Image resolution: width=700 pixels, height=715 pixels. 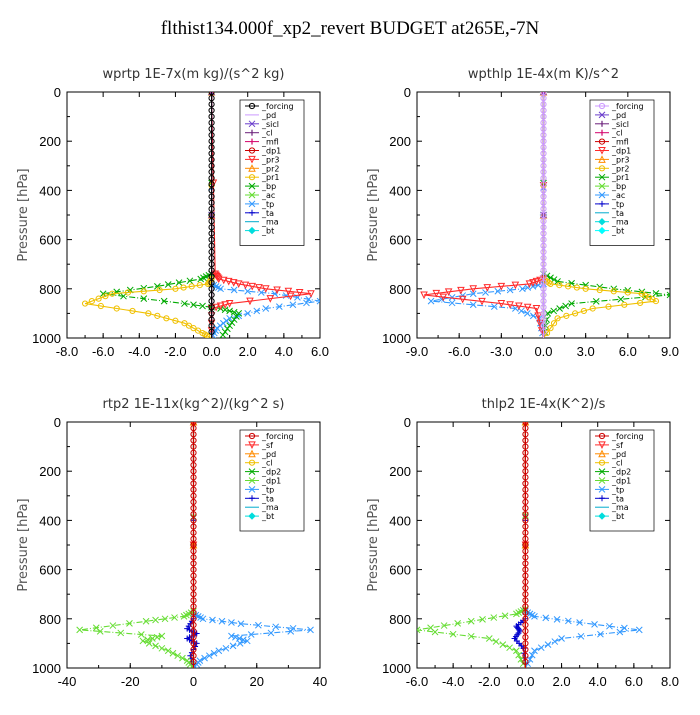 I want to click on plot-area, so click(x=530, y=545).